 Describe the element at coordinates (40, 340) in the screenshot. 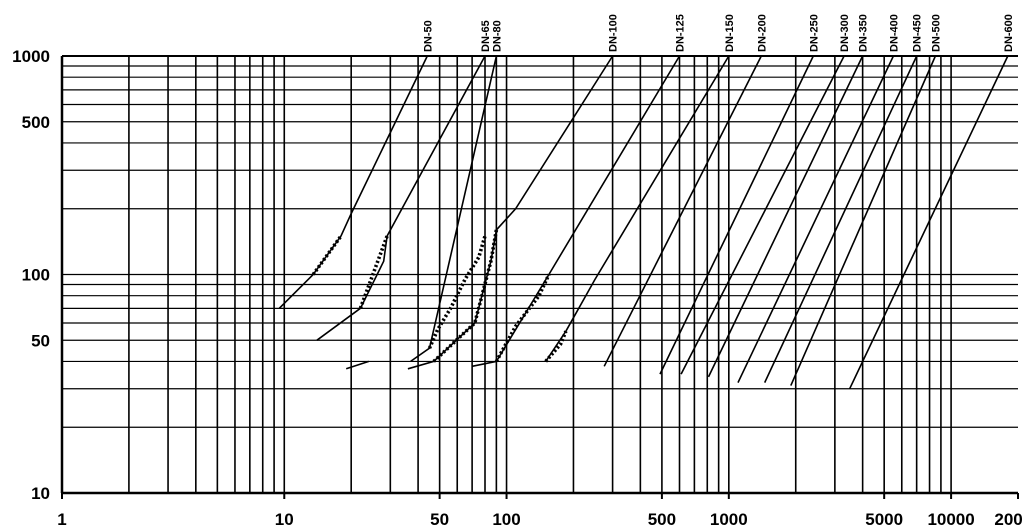

I see `y-tick-label: 50` at that location.